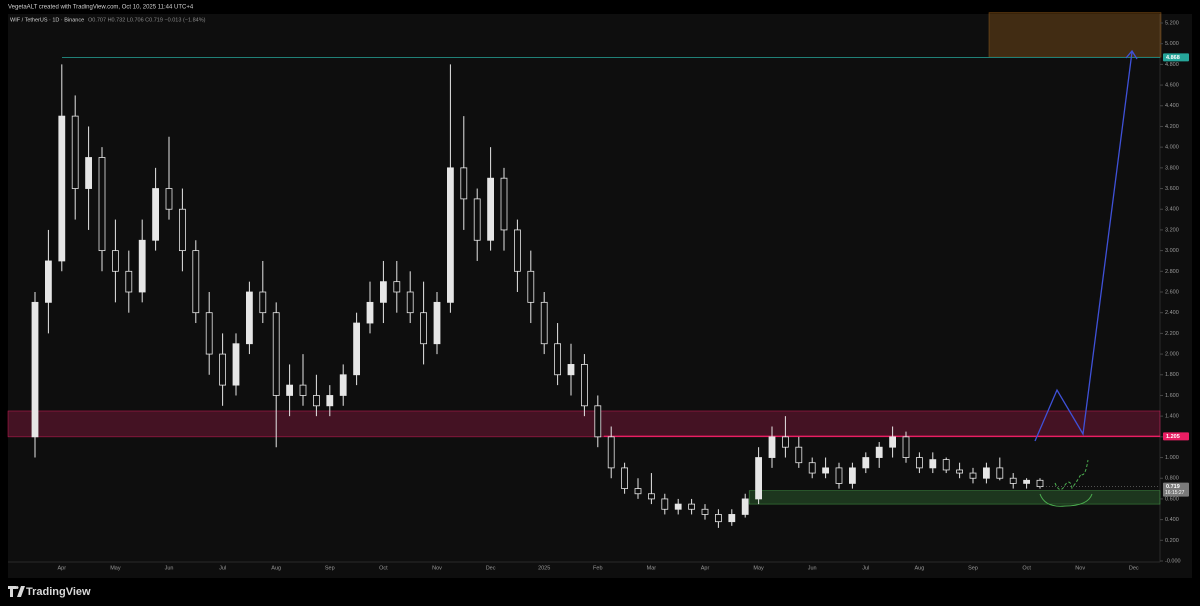 Image resolution: width=1200 pixels, height=606 pixels. Describe the element at coordinates (1172, 106) in the screenshot. I see `y-tick-label: 4.400` at that location.